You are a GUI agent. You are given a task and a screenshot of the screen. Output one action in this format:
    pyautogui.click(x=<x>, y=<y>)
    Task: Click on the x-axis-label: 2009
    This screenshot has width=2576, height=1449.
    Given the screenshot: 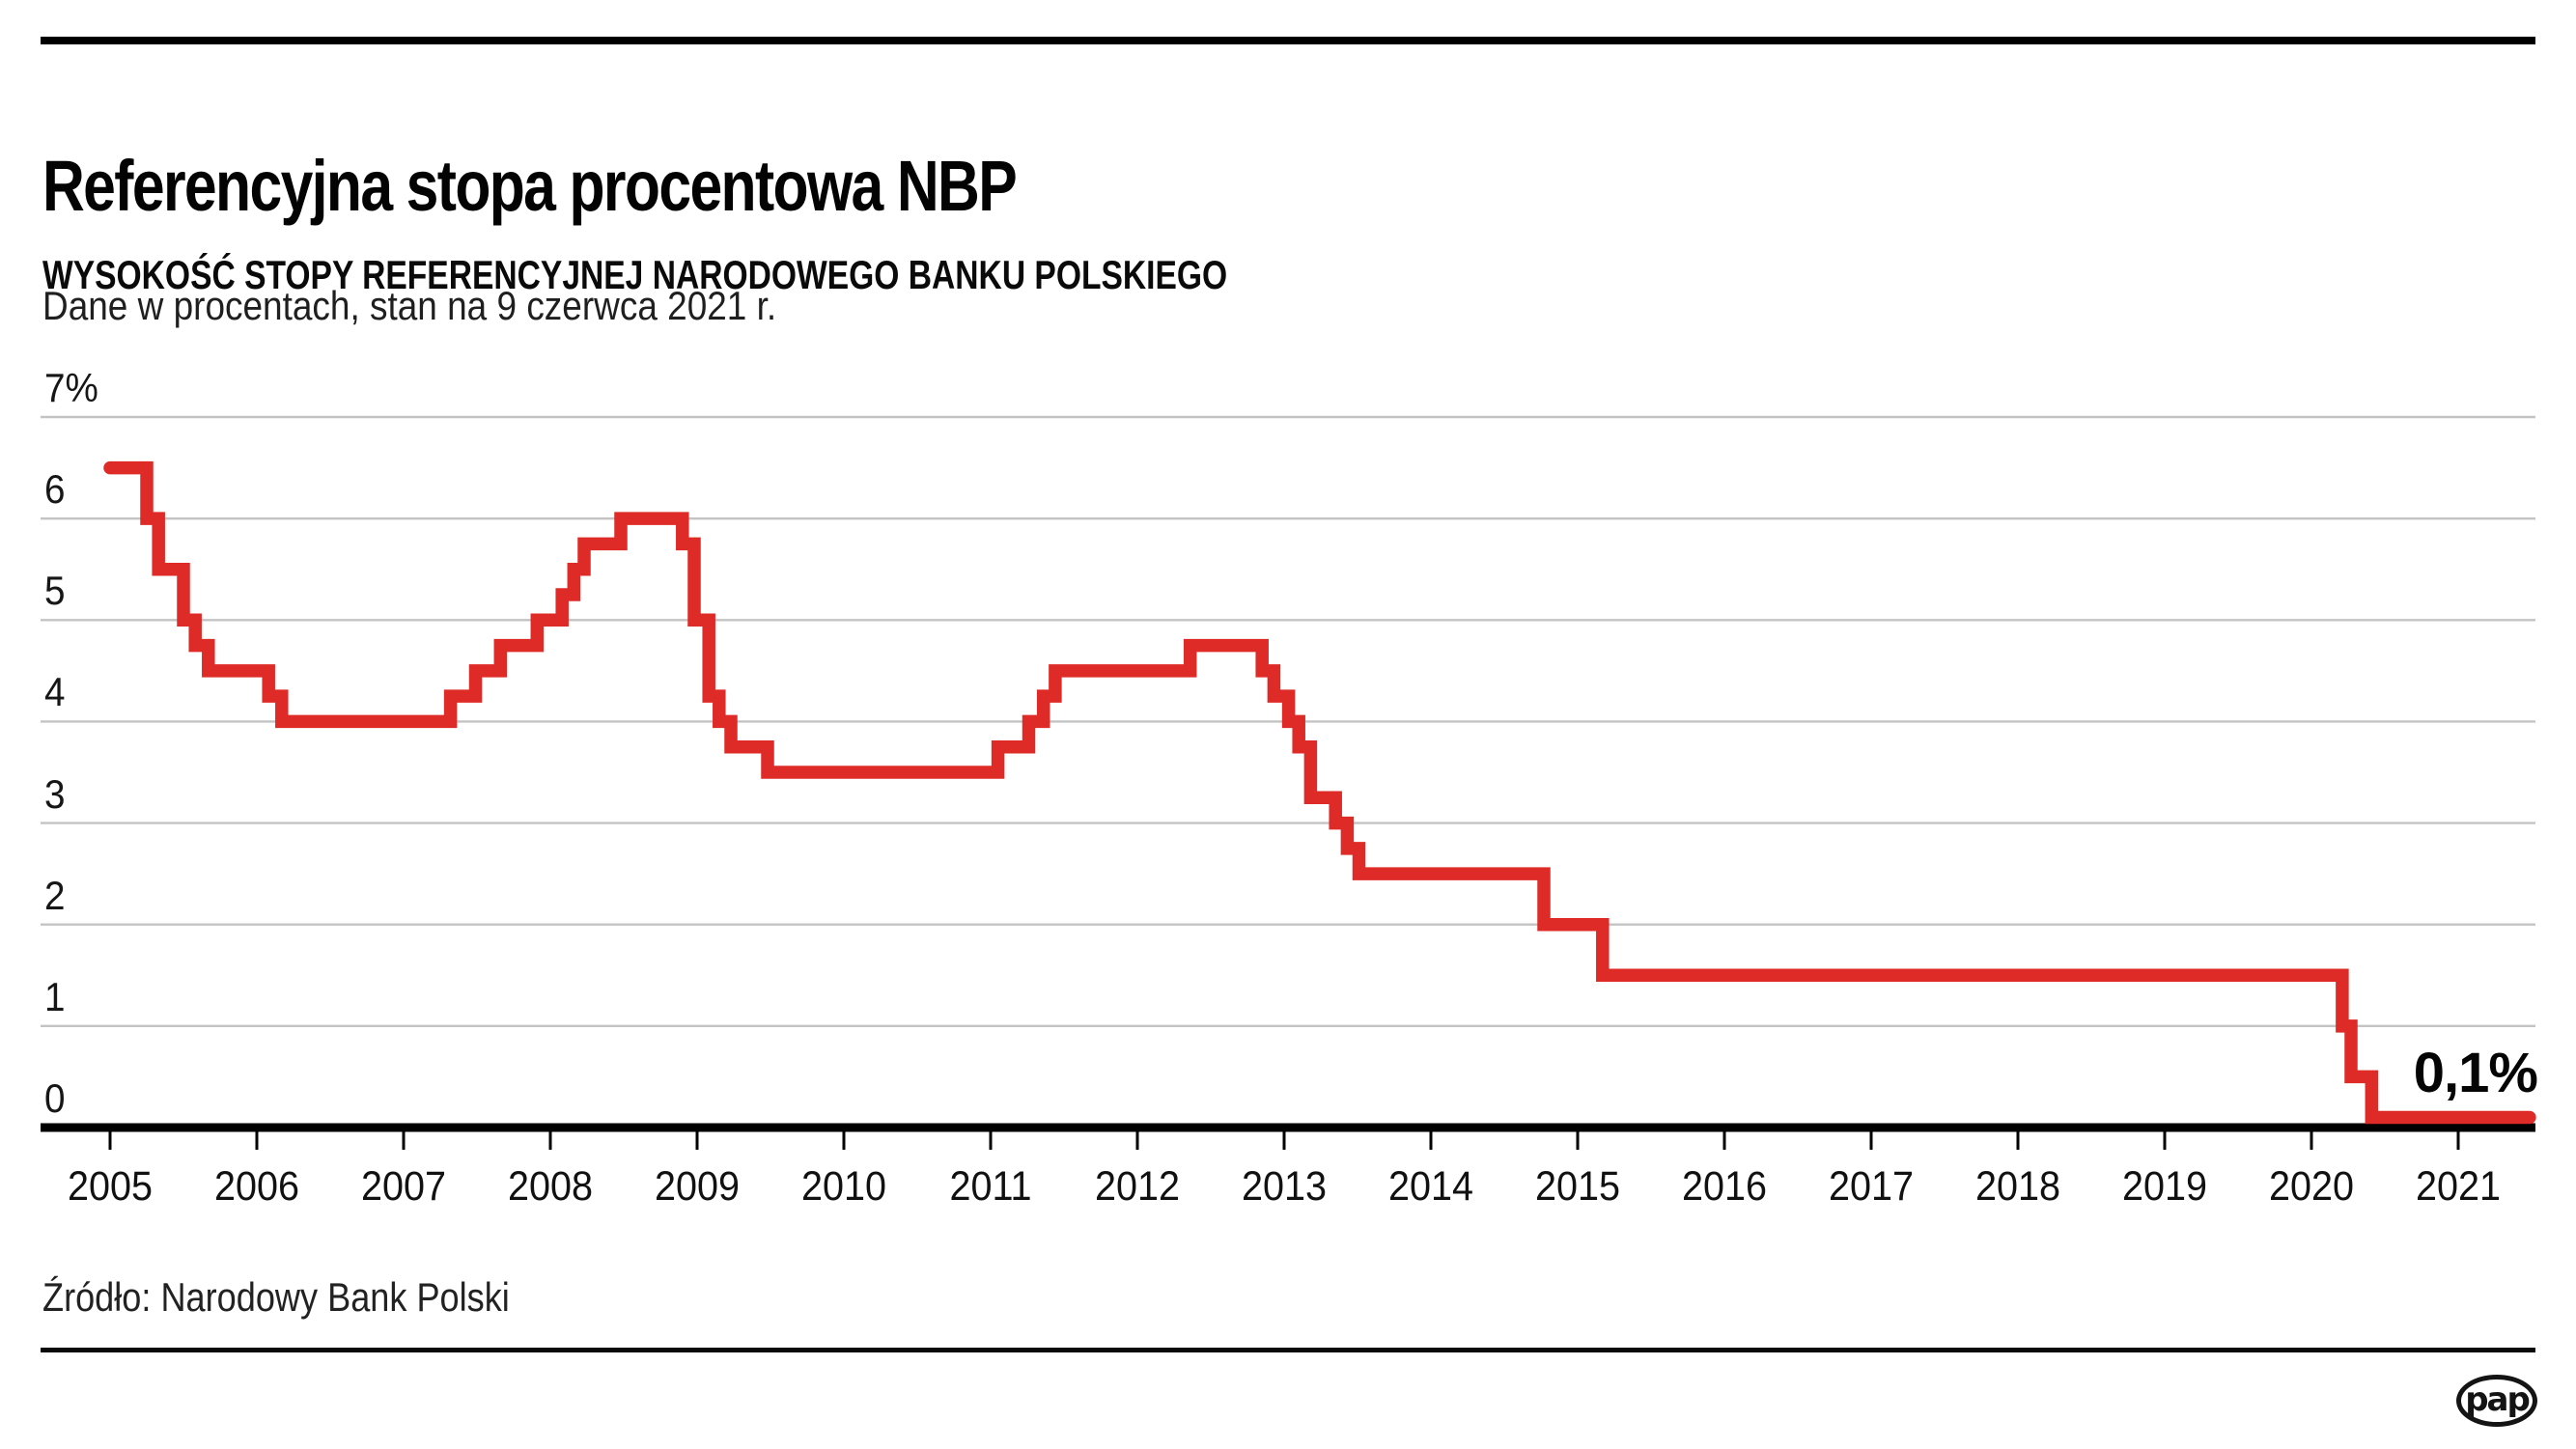 What is the action you would take?
    pyautogui.click(x=698, y=1186)
    